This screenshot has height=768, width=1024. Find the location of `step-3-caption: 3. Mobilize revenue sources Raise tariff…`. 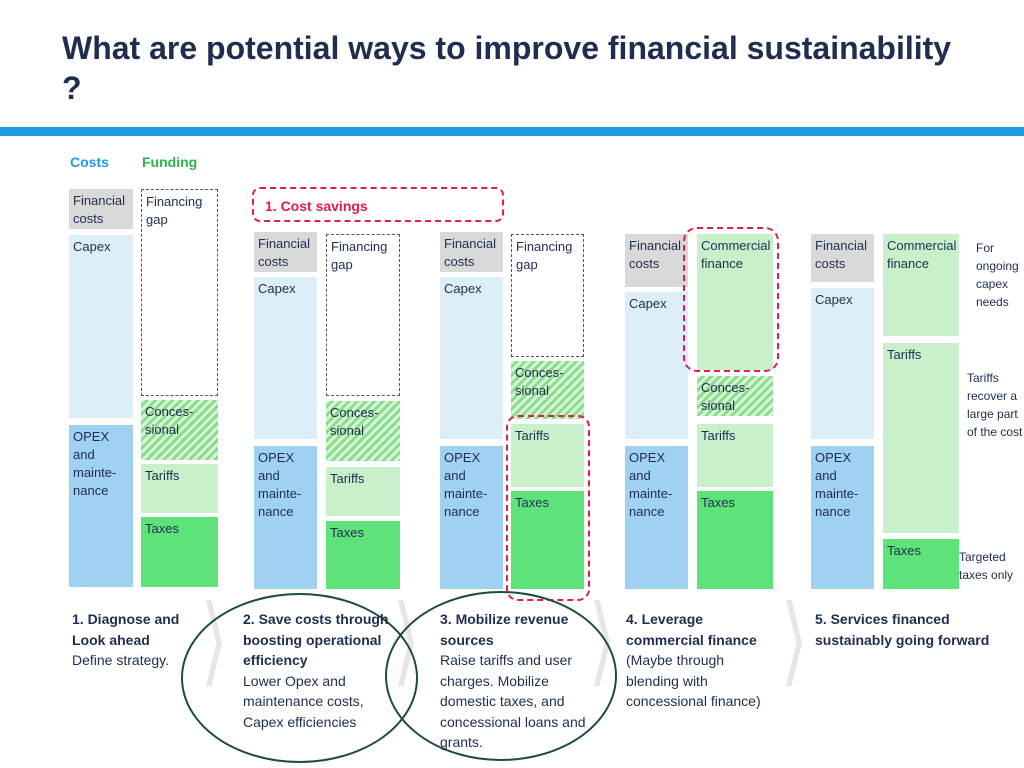

step-3-caption: 3. Mobilize revenue sources Raise tariff… is located at coordinates (515, 681).